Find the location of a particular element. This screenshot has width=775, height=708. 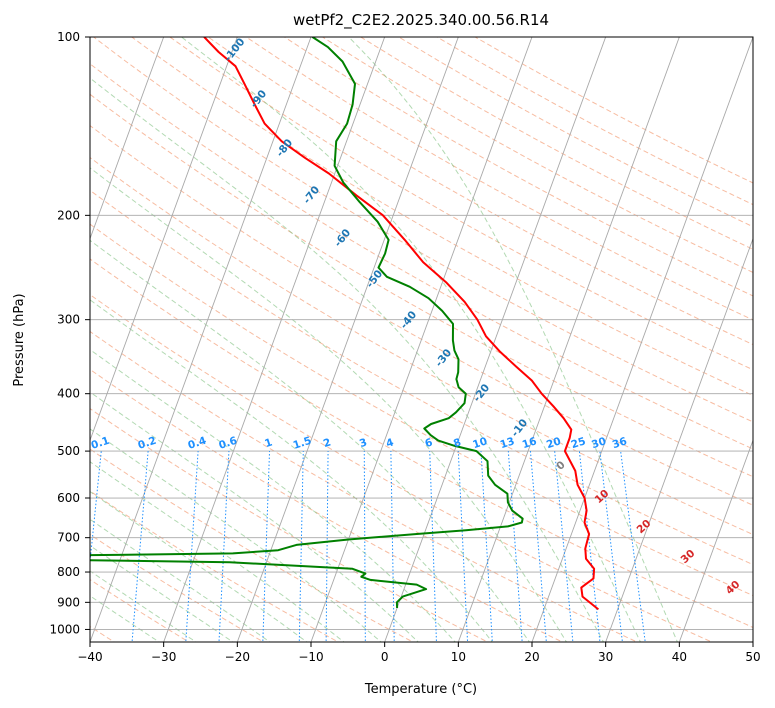

x-tick-label: 0 is located at coordinates (385, 657).